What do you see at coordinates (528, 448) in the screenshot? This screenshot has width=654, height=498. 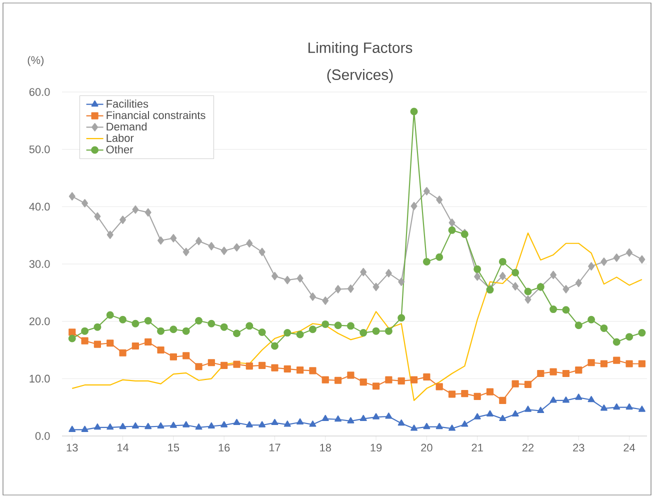 I see `x-tick-label: 22` at bounding box center [528, 448].